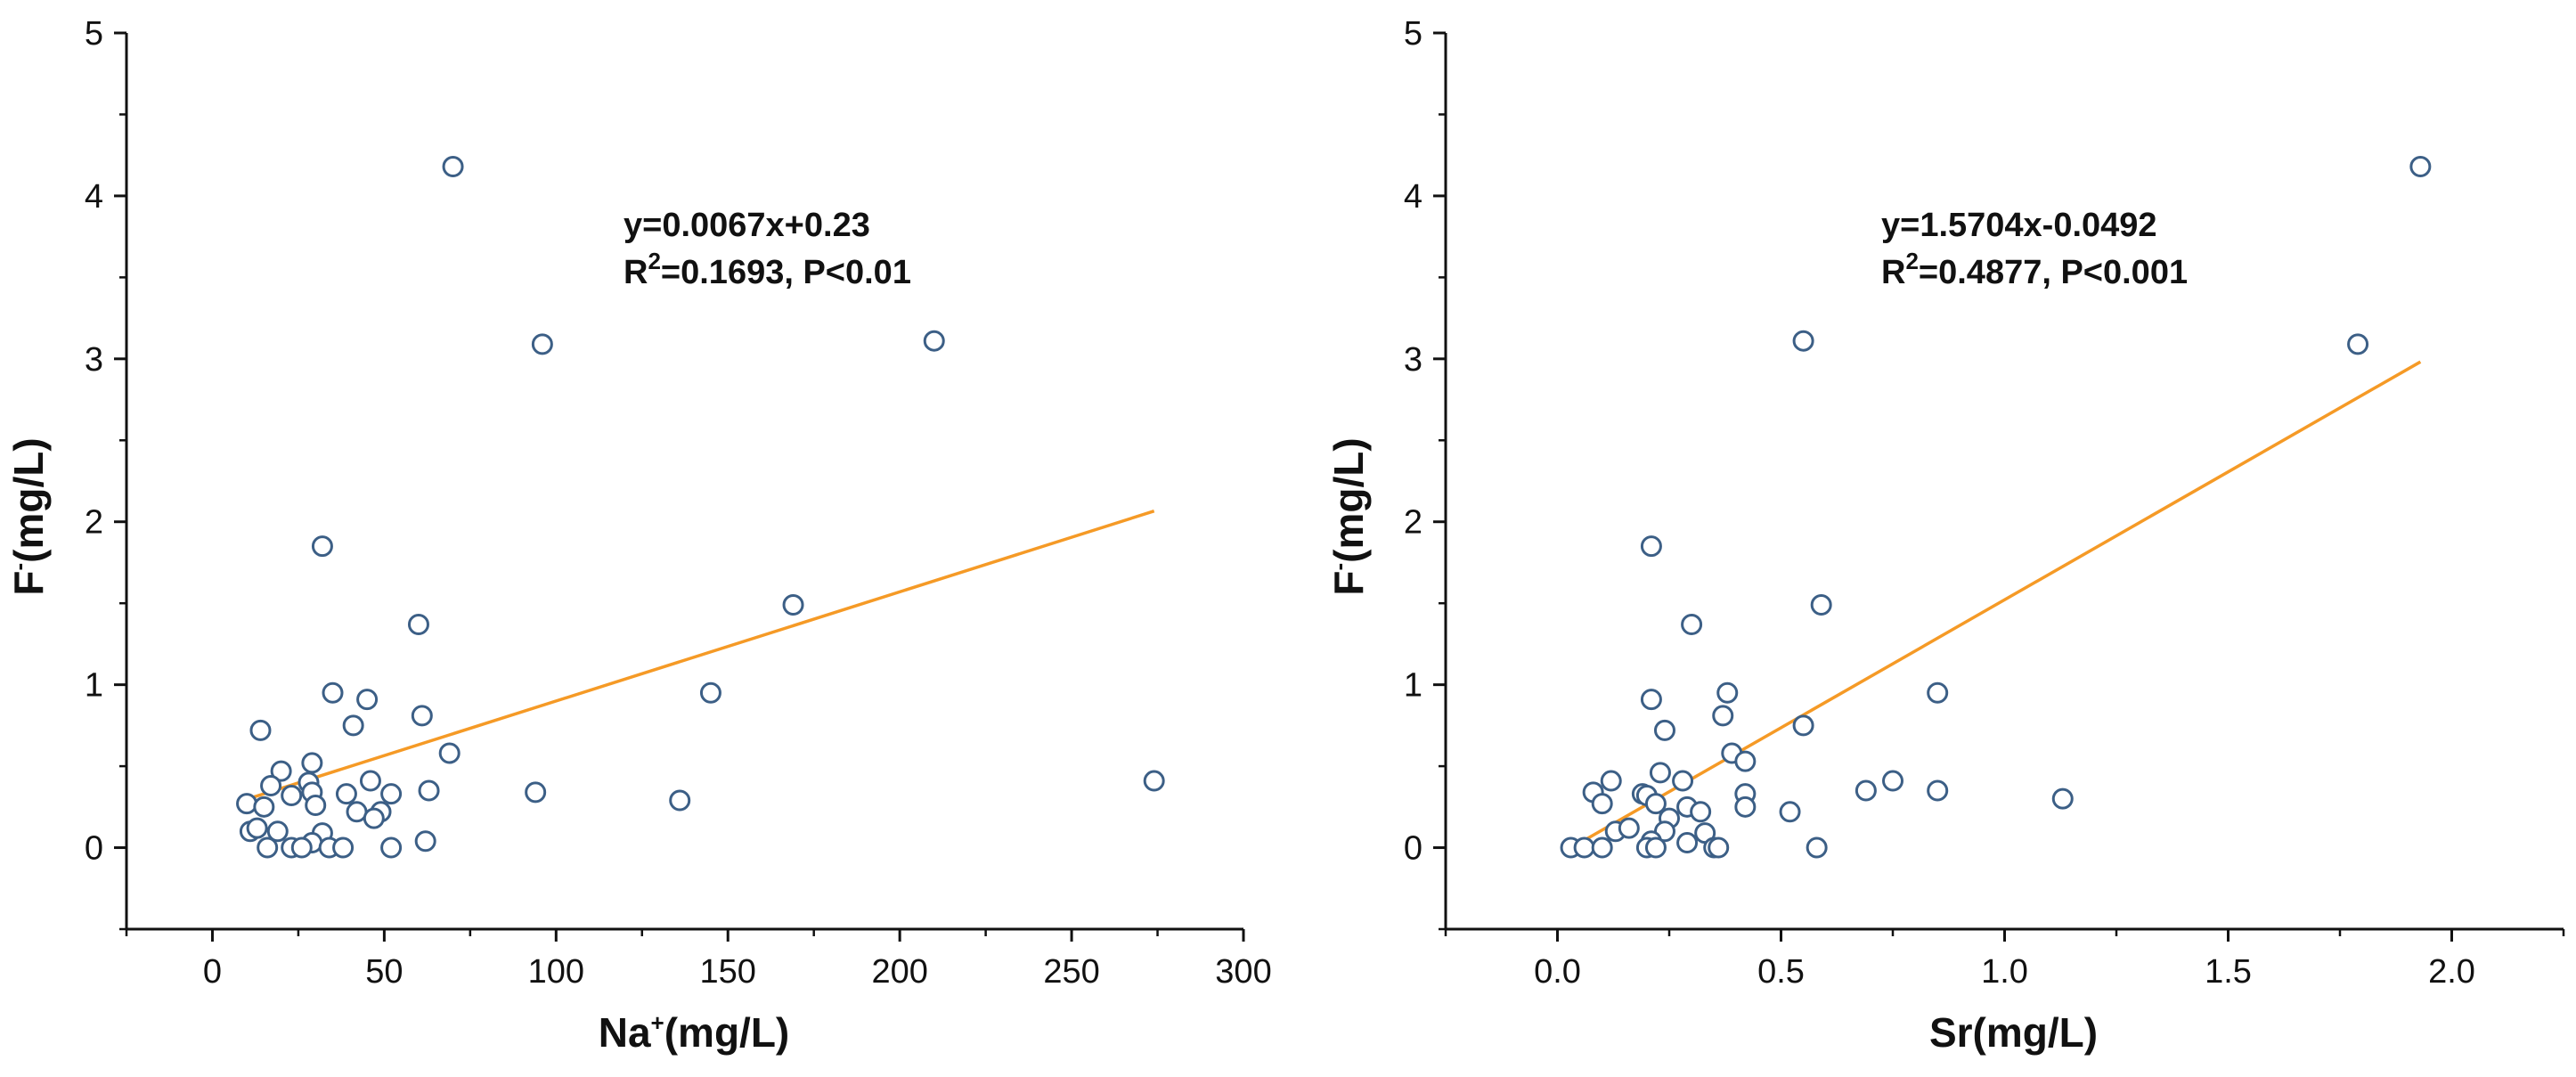 This screenshot has width=2576, height=1077. I want to click on x-tick-label: 250, so click(1071, 972).